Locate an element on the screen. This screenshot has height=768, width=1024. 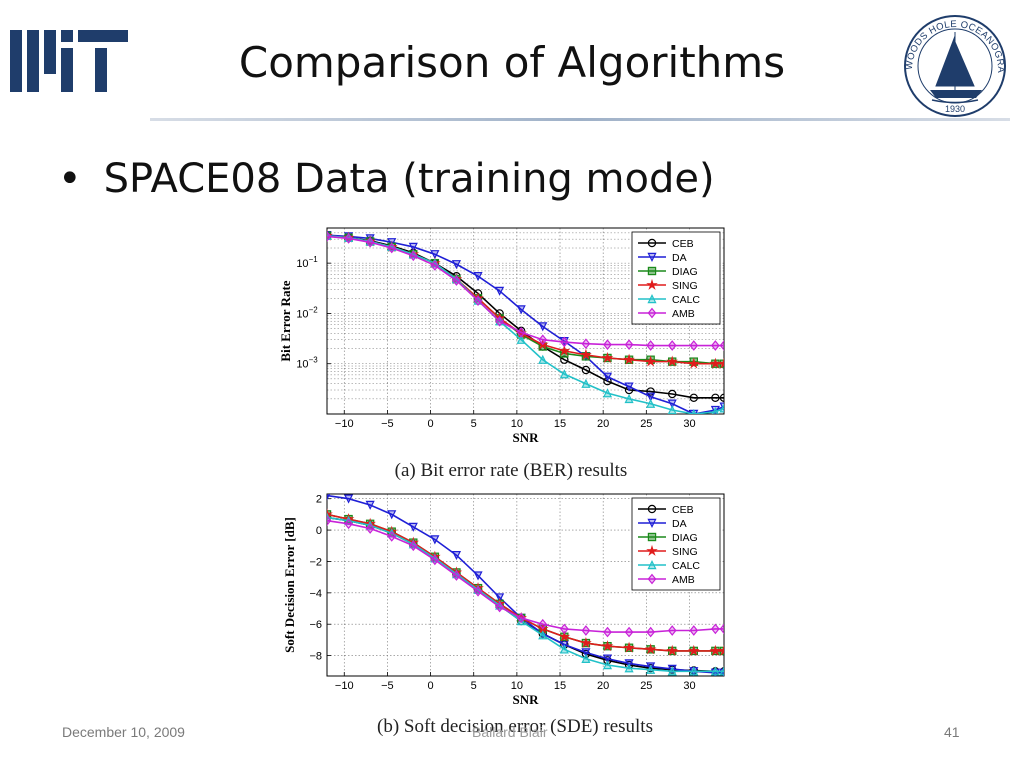
sde-xtick-label: −10 is located at coordinates (344, 686).